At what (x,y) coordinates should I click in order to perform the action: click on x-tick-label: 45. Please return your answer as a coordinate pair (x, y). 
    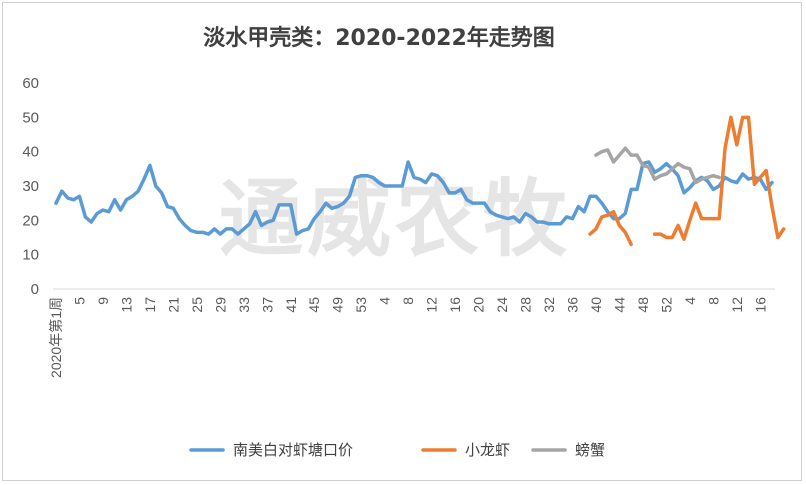
    Looking at the image, I should click on (314, 305).